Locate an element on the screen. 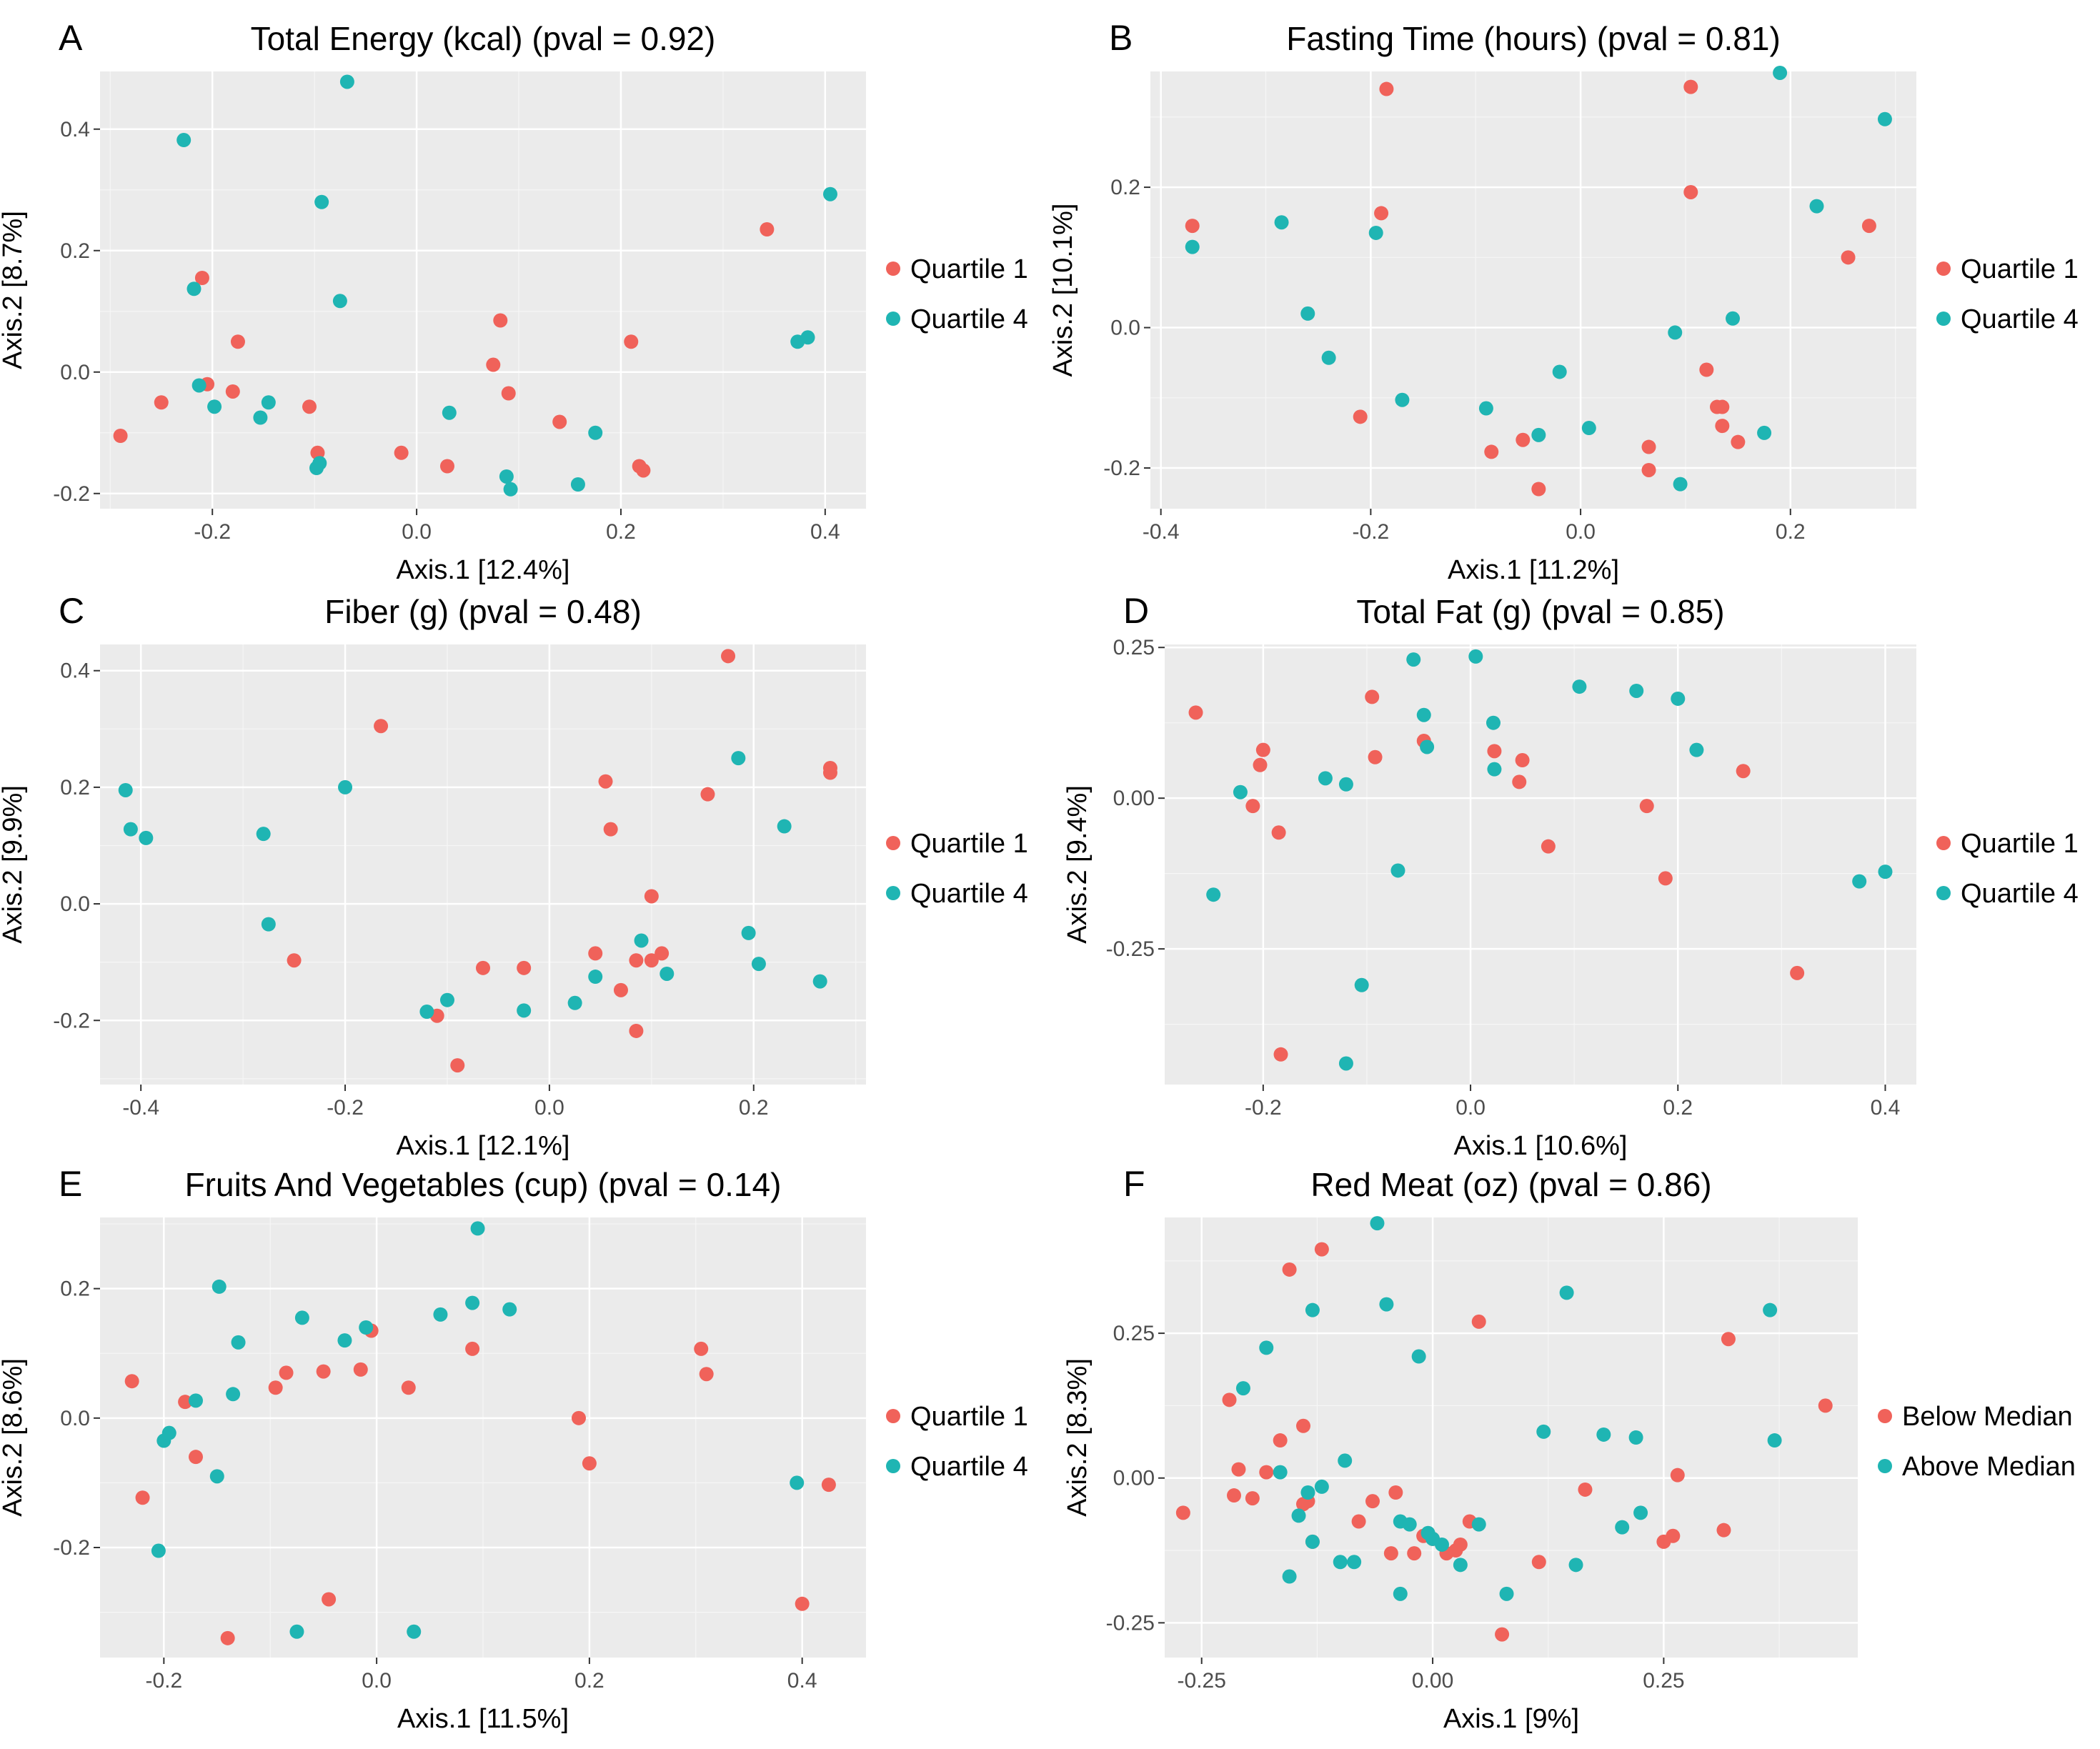 This screenshot has height=1749, width=2100. panel-d-x-tick-label: 0.2 is located at coordinates (1678, 1108).